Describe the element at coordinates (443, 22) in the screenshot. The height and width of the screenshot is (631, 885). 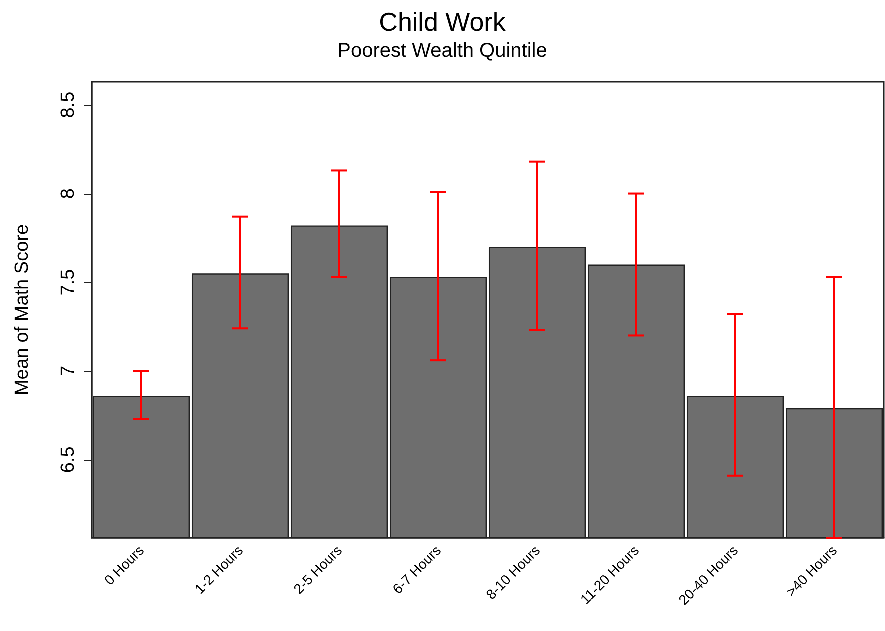
I see `chart-title: Child Work` at that location.